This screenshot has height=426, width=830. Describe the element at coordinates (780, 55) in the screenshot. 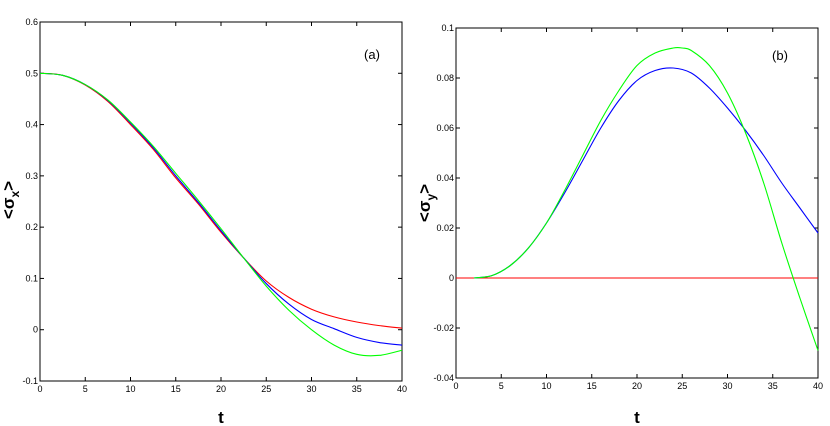

I see `panel-label: (b)` at that location.